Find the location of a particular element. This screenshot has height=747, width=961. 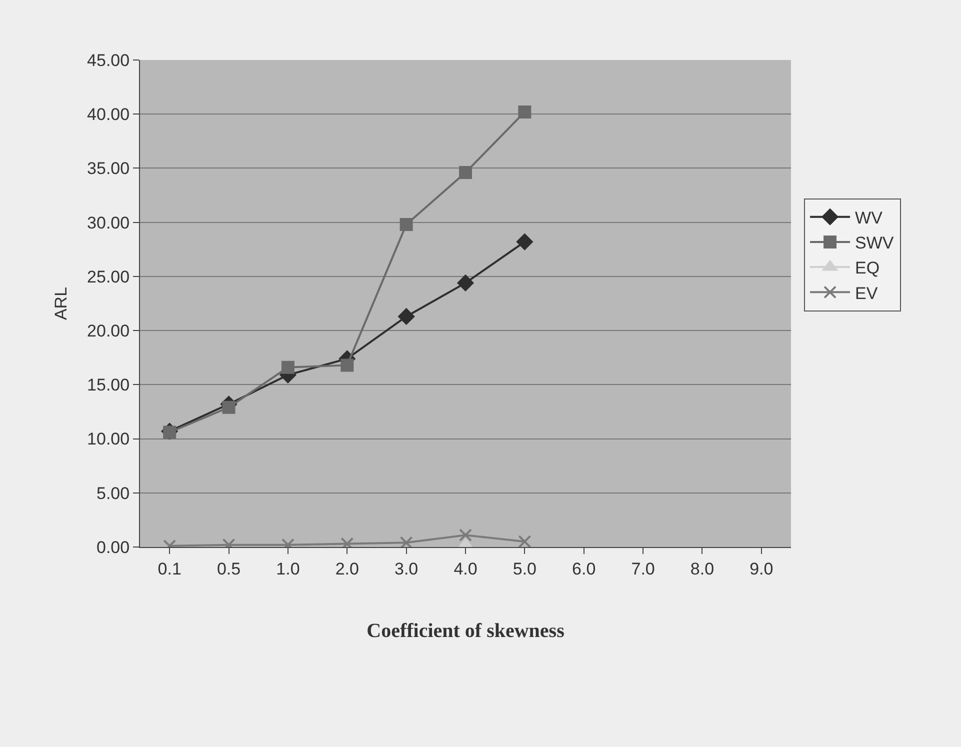

x-tick-label: 6.0 is located at coordinates (584, 568).